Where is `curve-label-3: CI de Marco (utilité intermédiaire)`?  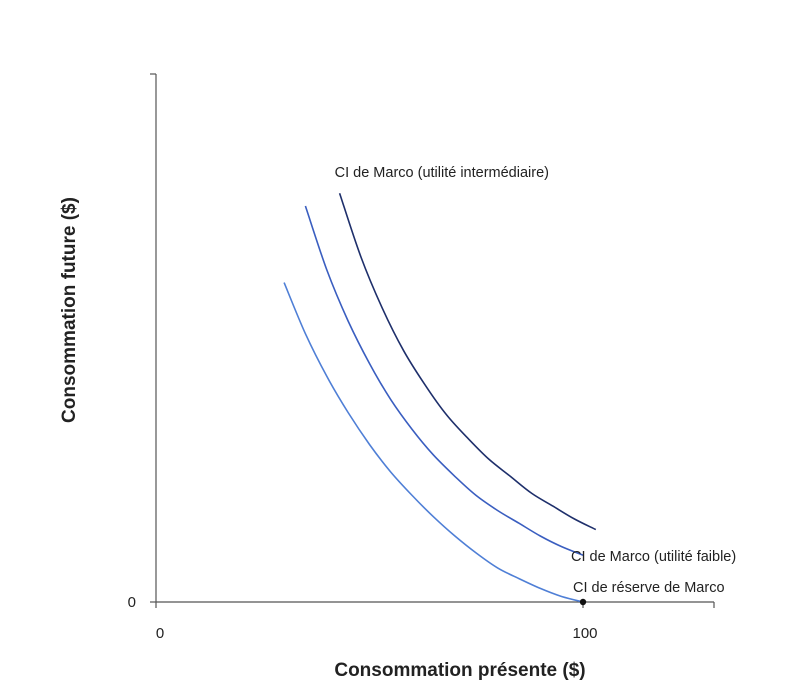
curve-label-3: CI de Marco (utilité intermédiaire) is located at coordinates (442, 173).